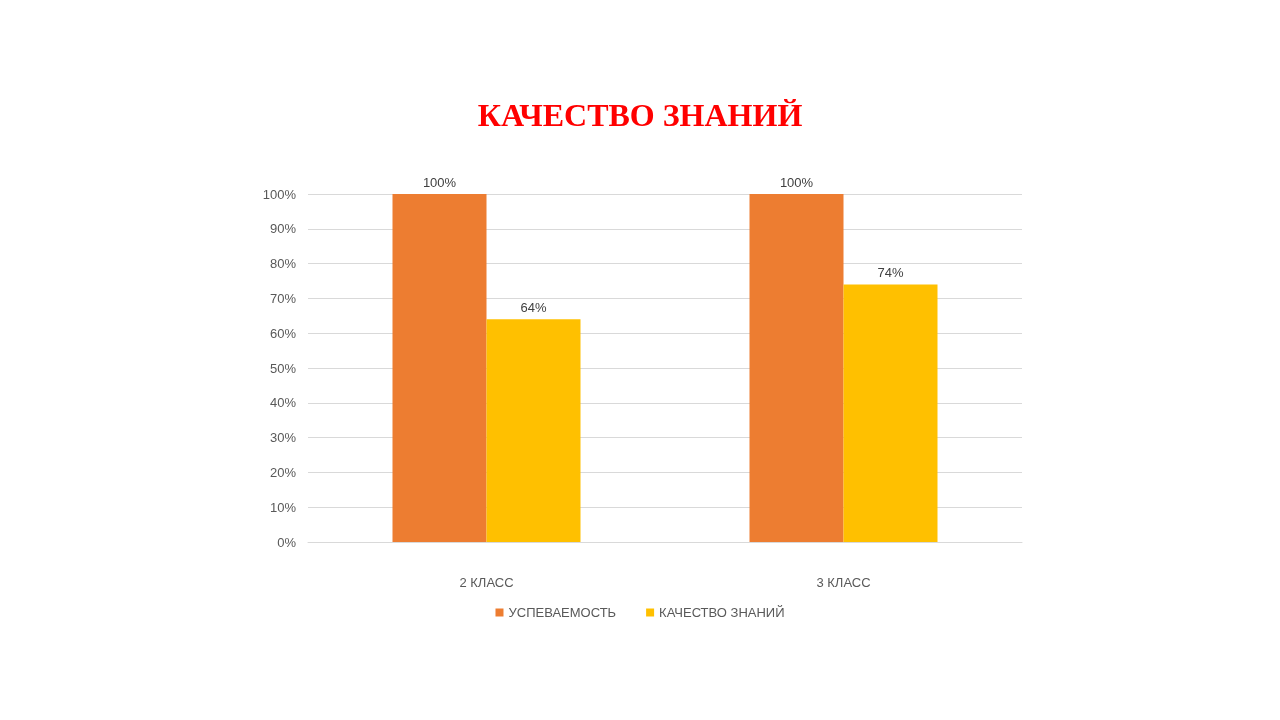 This screenshot has height=720, width=1280. I want to click on y-tick-label: 70%, so click(283, 298).